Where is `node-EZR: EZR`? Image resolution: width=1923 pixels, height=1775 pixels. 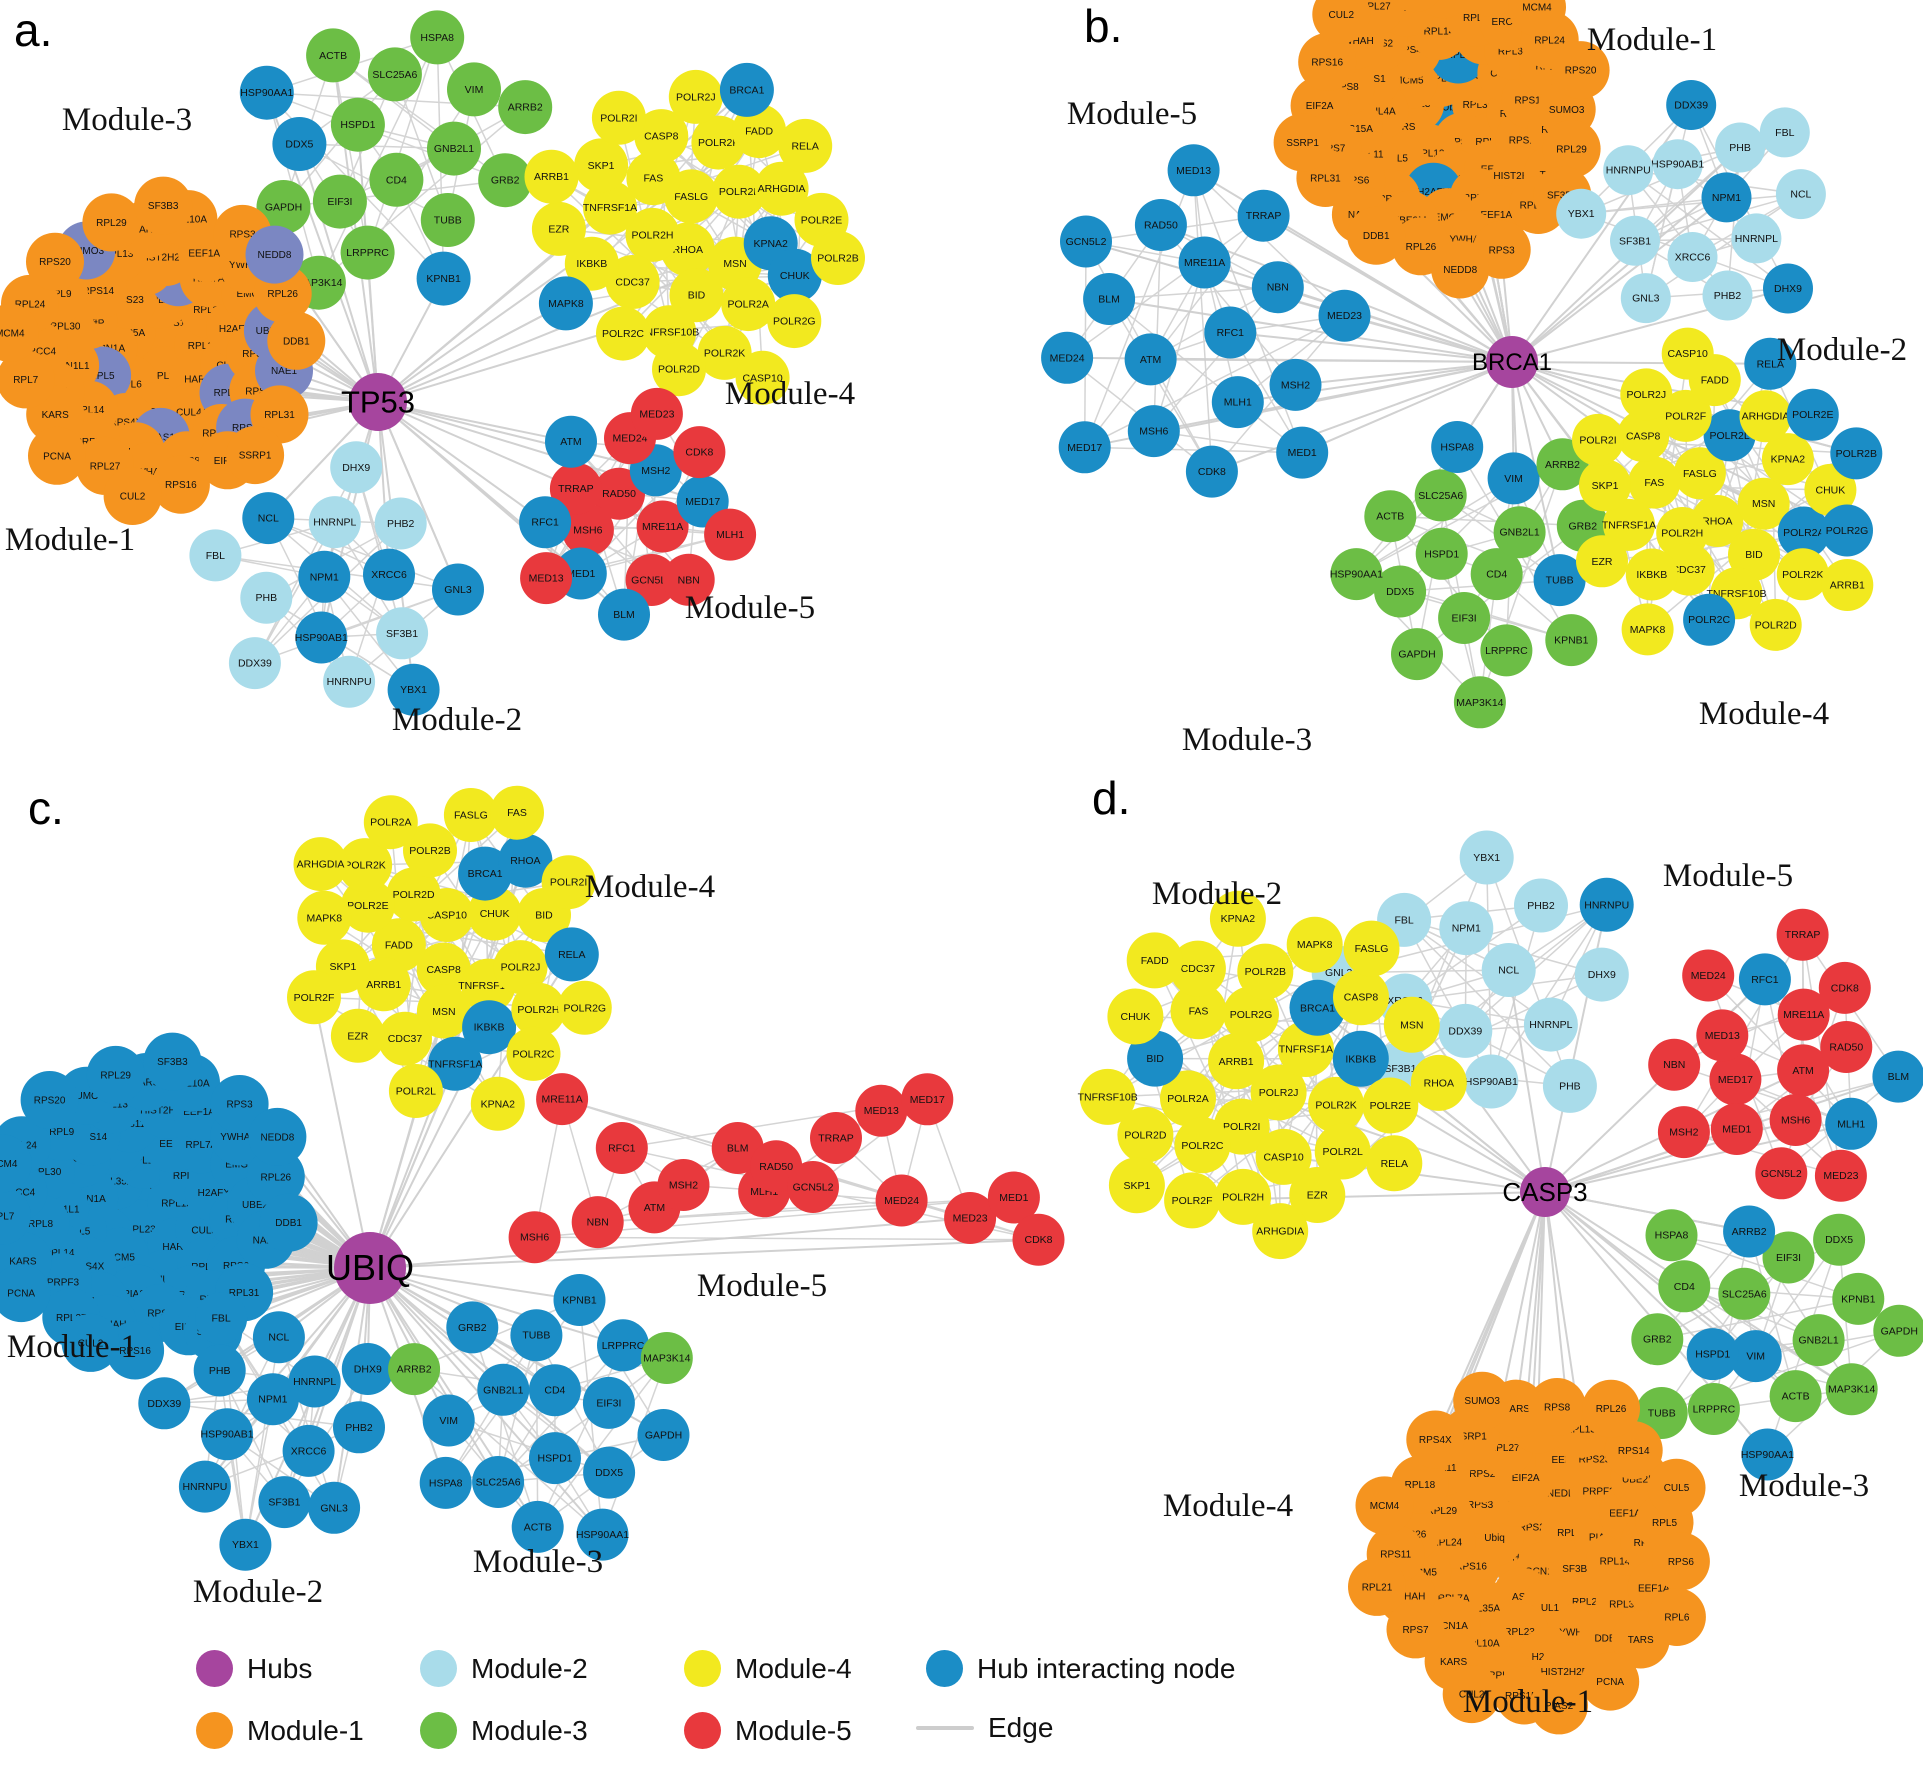 node-EZR: EZR is located at coordinates (558, 228).